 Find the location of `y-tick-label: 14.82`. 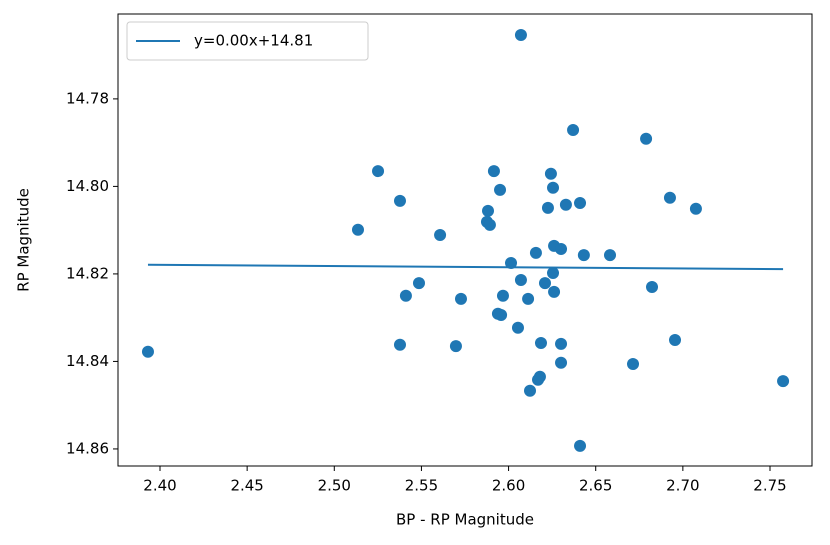

y-tick-label: 14.82 is located at coordinates (87, 273).